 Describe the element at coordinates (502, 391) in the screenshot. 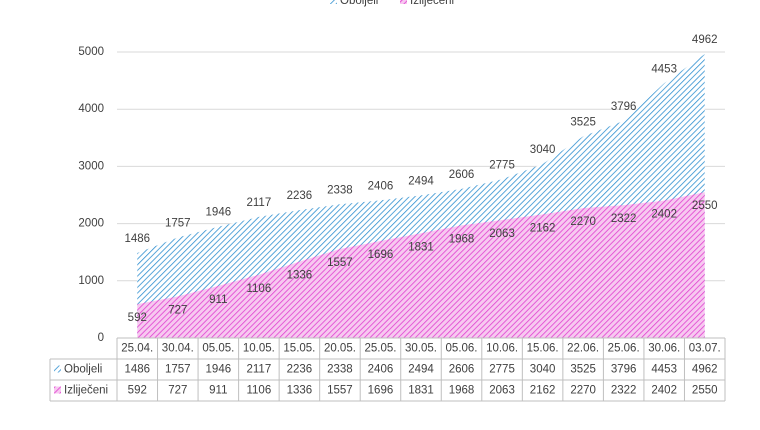

I see `table-cell: 2063` at that location.